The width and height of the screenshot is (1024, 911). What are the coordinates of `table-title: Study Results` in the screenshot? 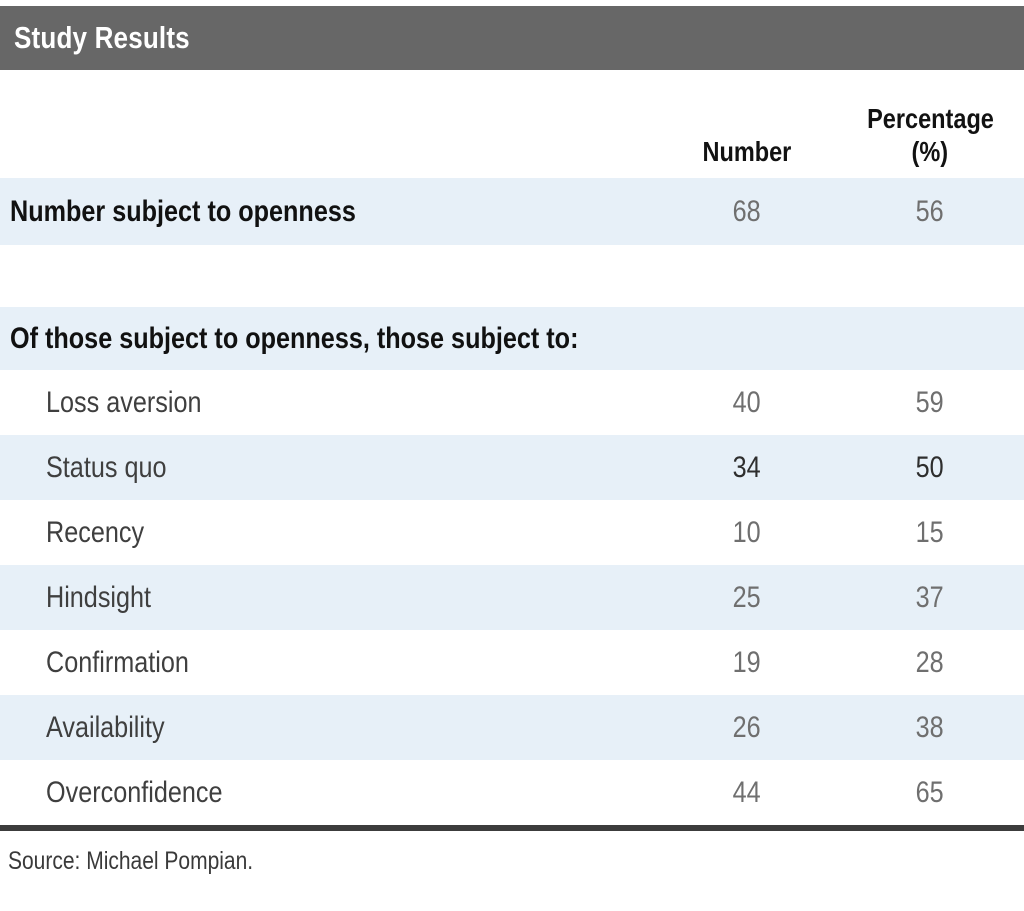 It's located at (102, 37).